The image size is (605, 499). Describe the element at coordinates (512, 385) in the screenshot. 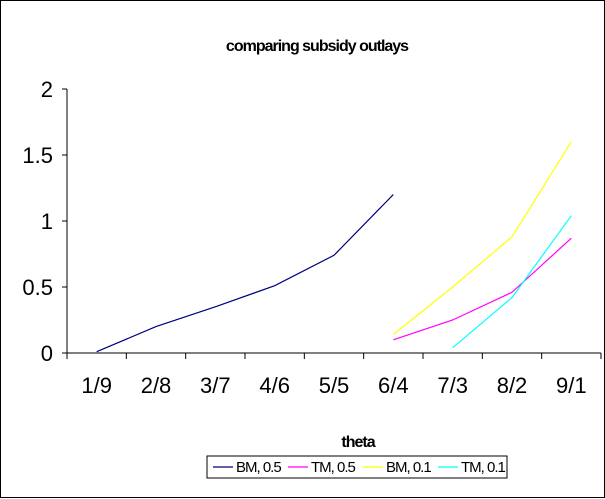

I see `x-tick-label: 8/2` at that location.